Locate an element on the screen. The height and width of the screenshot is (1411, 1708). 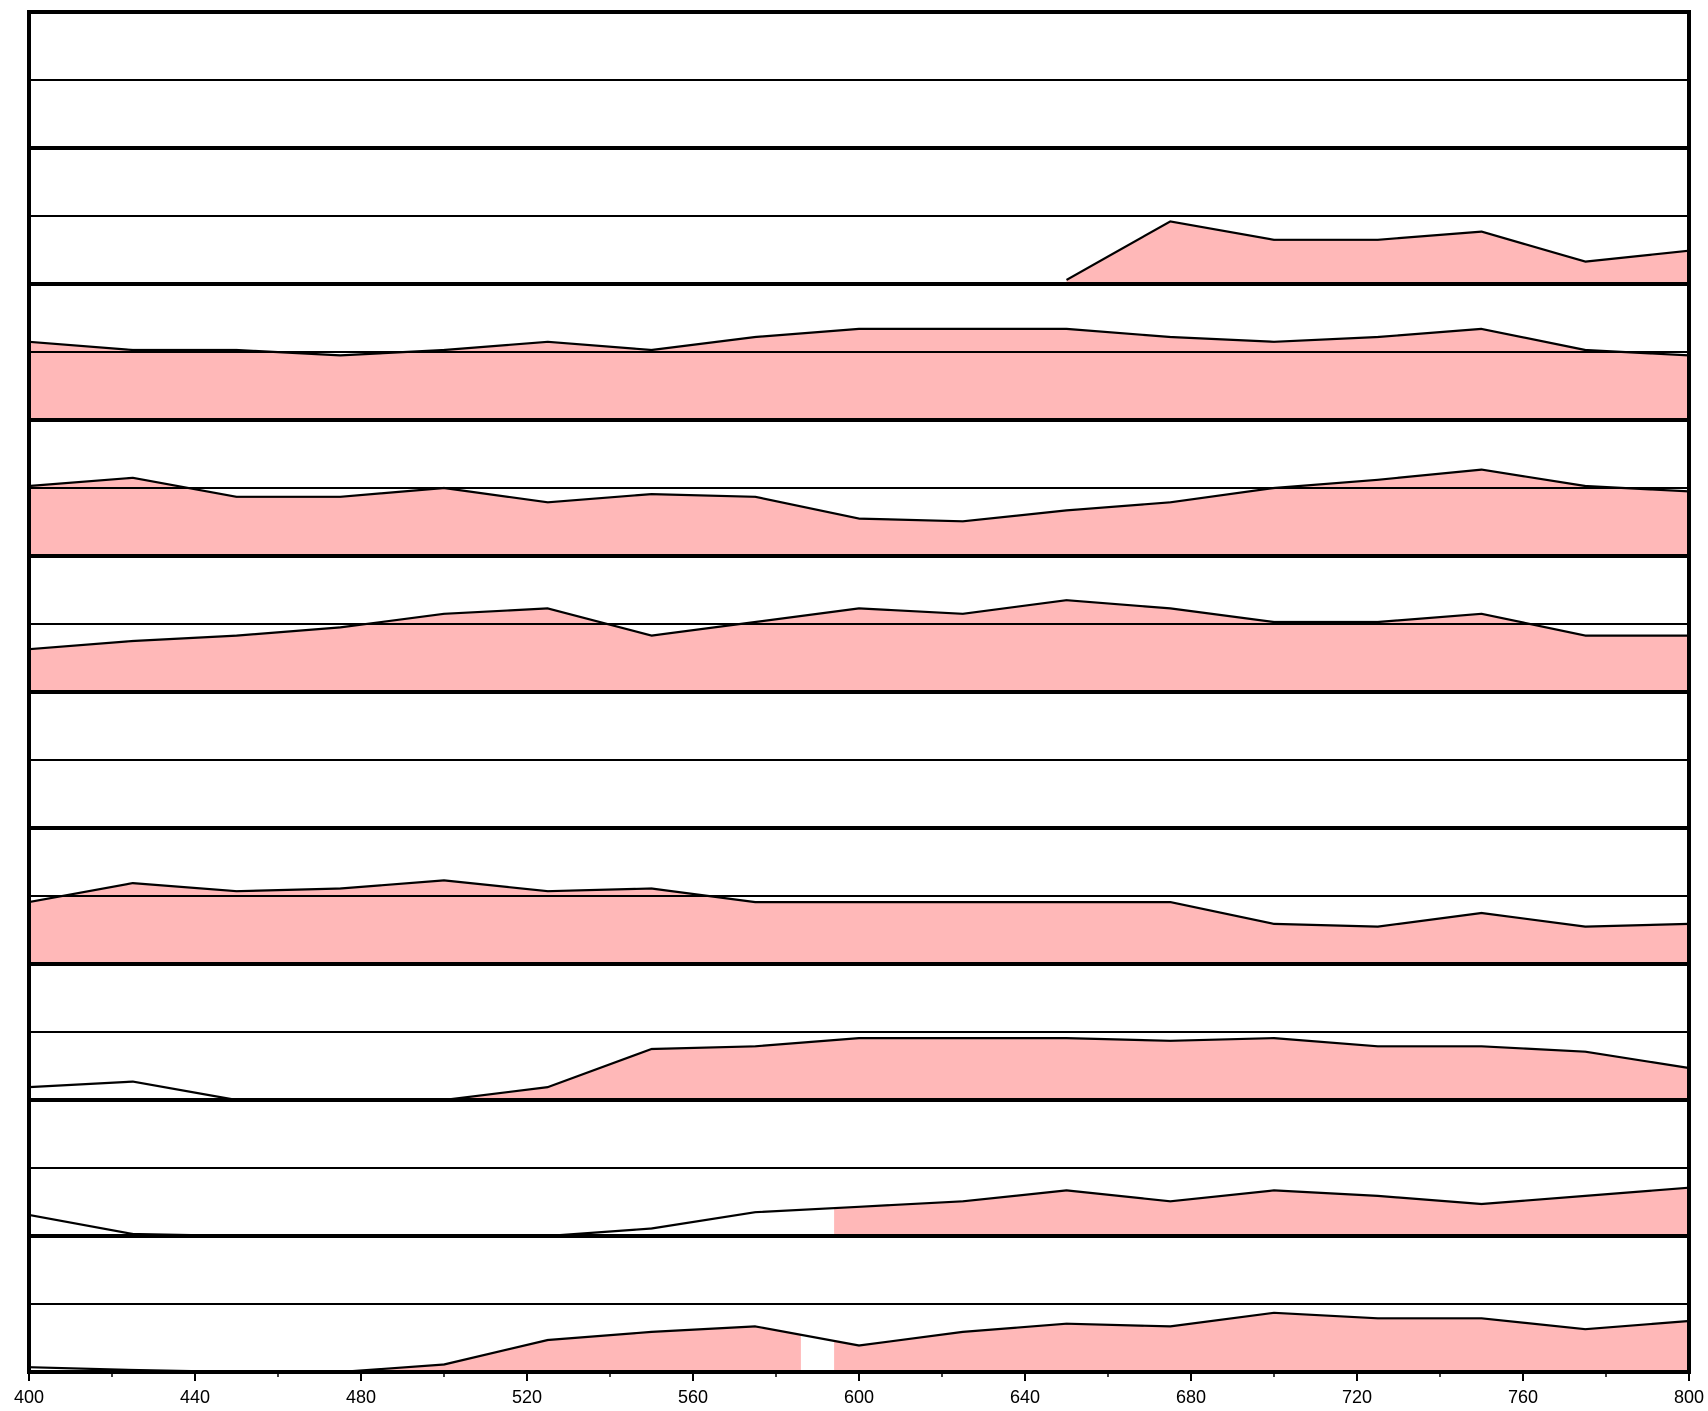
x-tick-label: 720 is located at coordinates (1357, 1396).